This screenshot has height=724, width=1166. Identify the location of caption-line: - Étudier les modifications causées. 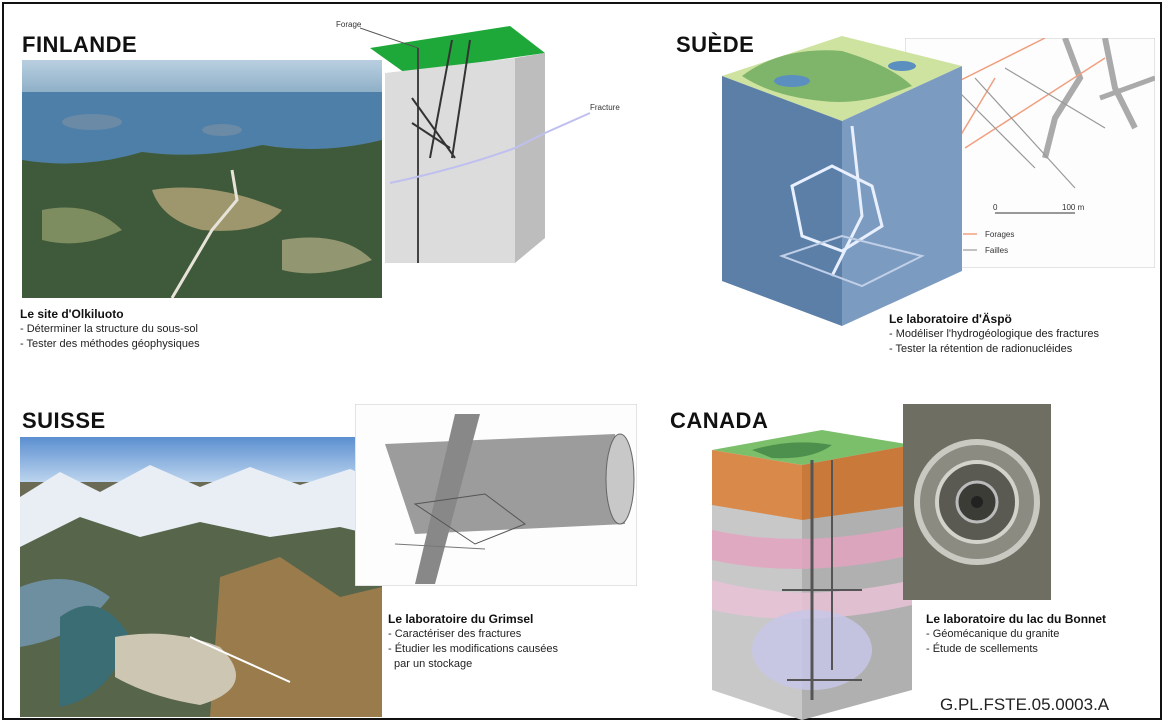
(473, 649).